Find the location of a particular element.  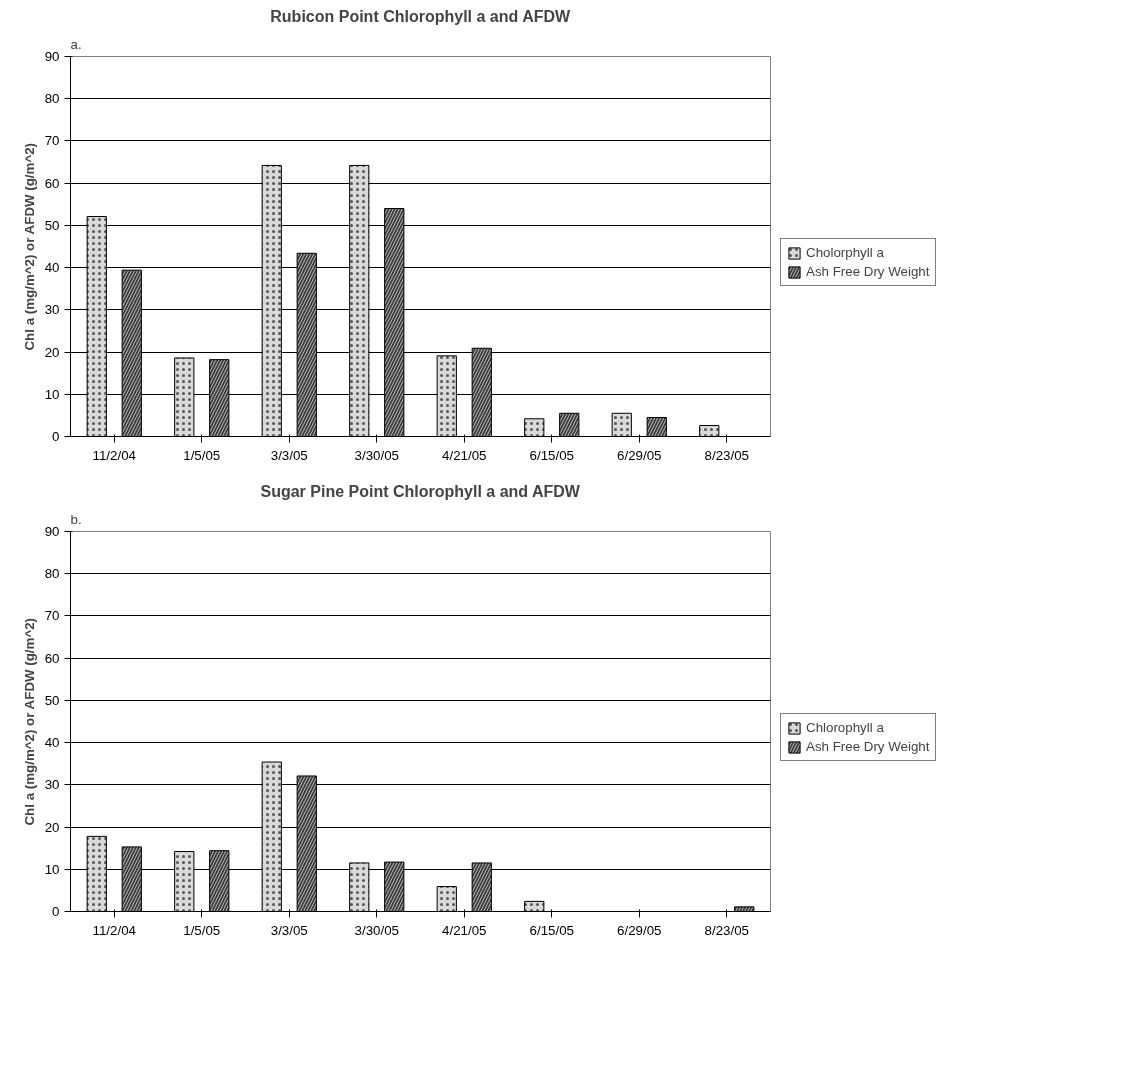

text: a. is located at coordinates (76, 44).